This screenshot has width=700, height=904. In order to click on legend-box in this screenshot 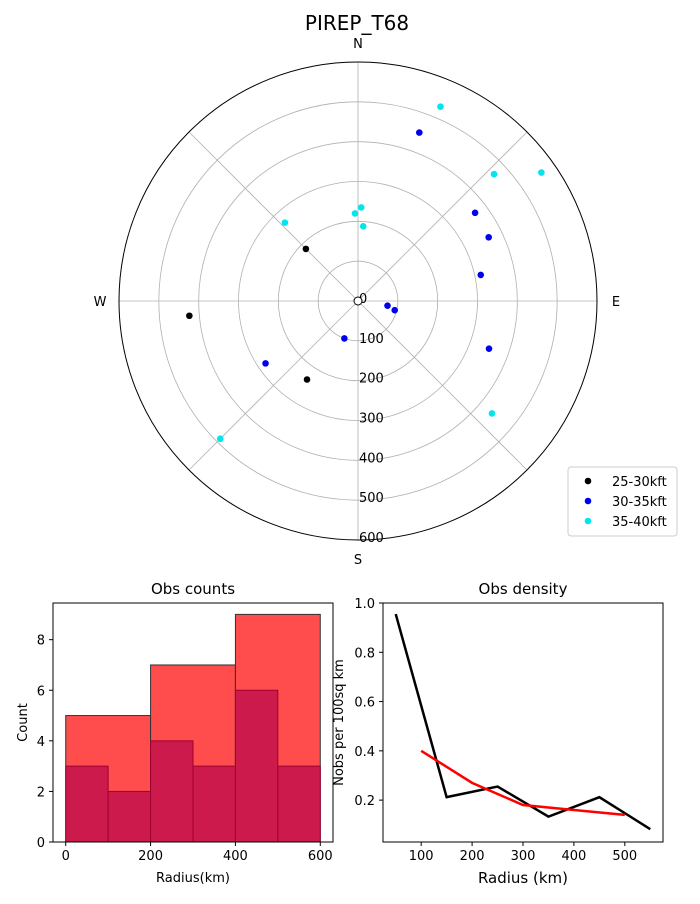, I will do `click(622, 501)`.